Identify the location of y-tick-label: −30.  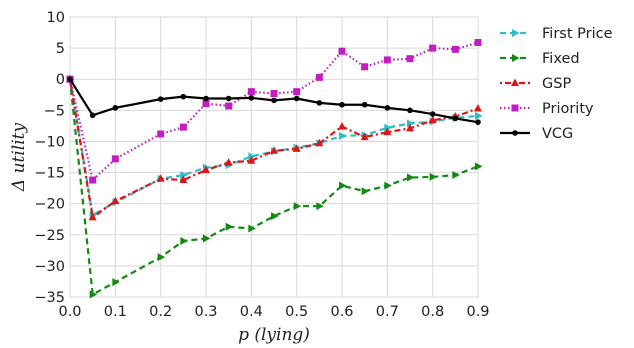
(49, 267).